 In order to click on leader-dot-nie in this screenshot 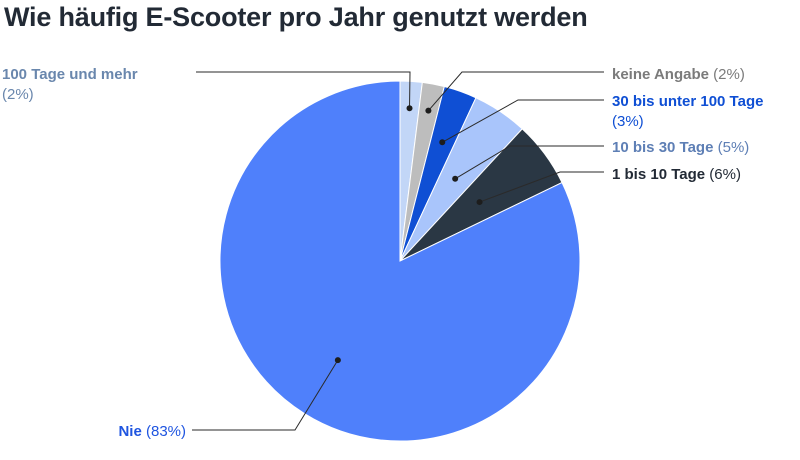, I will do `click(337, 360)`.